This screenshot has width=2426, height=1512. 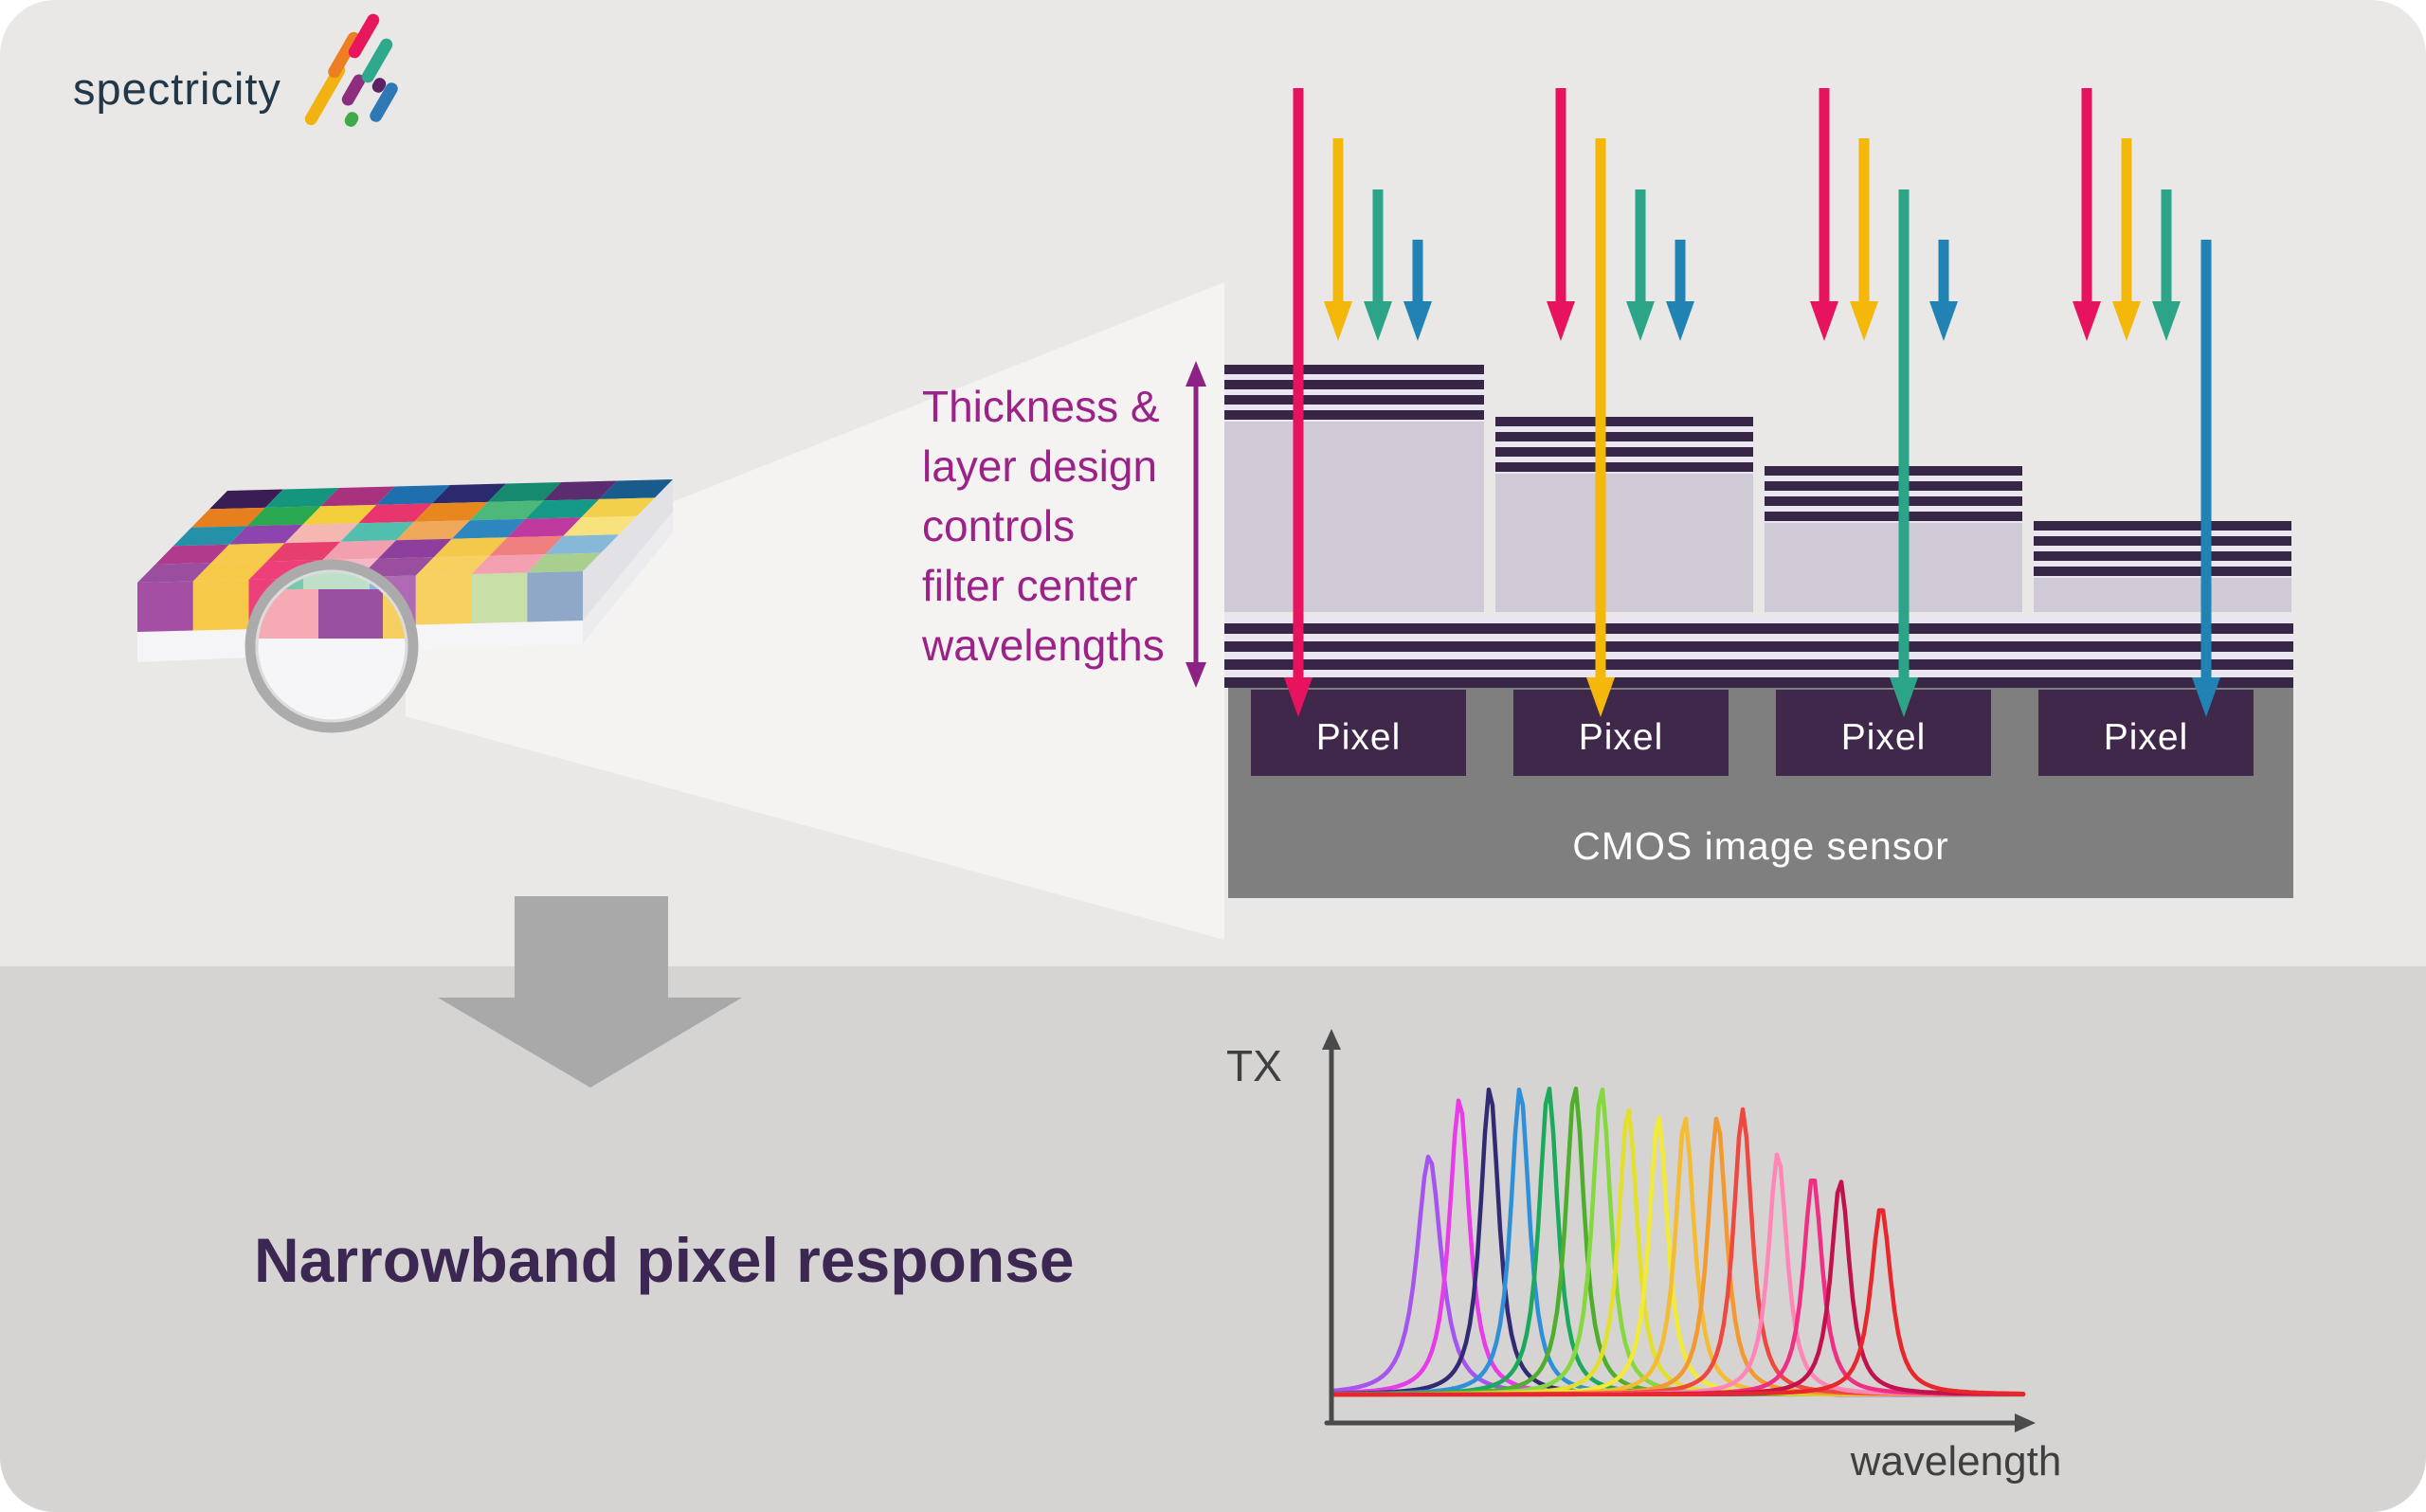 What do you see at coordinates (1043, 645) in the screenshot?
I see `thickness-callout-line: wavelengths` at bounding box center [1043, 645].